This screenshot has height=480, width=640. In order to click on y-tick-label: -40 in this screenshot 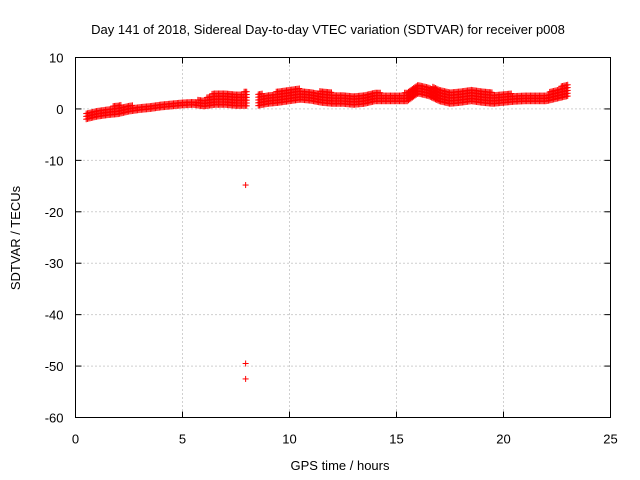, I will do `click(54, 315)`.